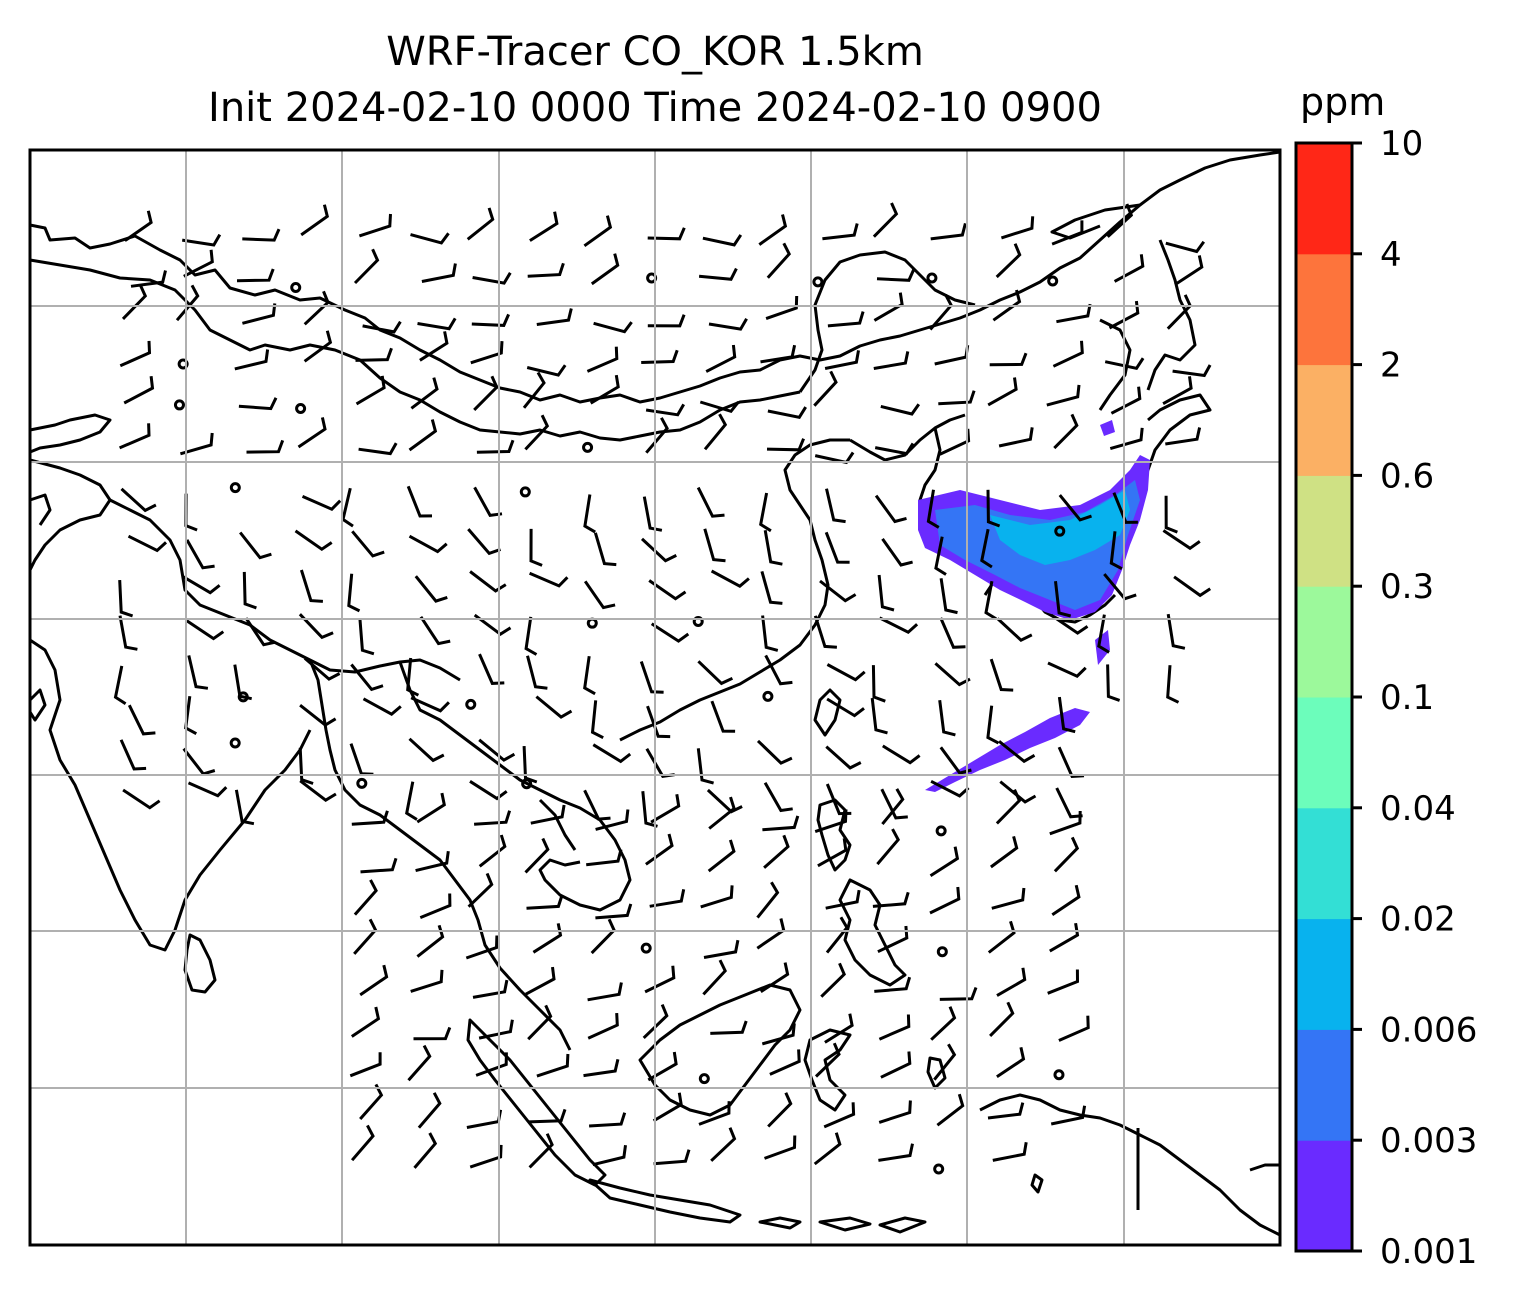  What do you see at coordinates (1428, 1030) in the screenshot?
I see `colorbar-tick-label: 0.006` at bounding box center [1428, 1030].